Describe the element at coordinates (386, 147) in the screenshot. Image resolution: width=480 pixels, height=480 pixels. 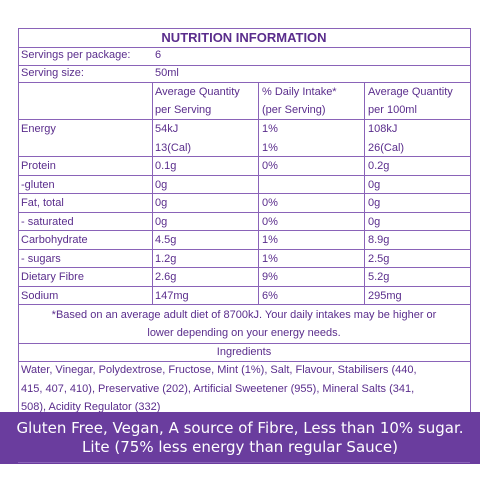
I see `cell: 26(Cal)` at that location.